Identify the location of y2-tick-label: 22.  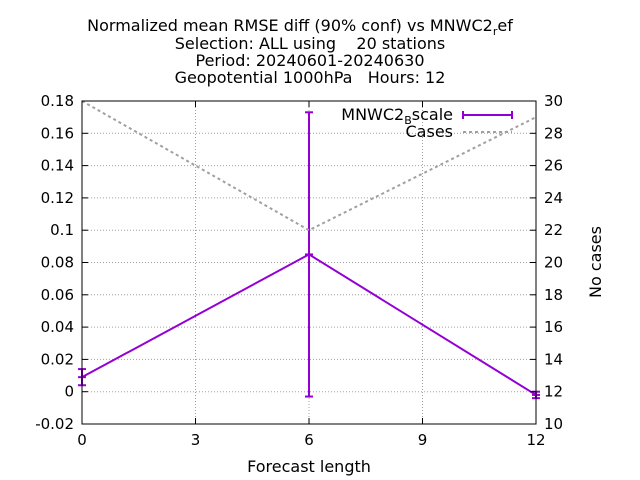
(553, 230).